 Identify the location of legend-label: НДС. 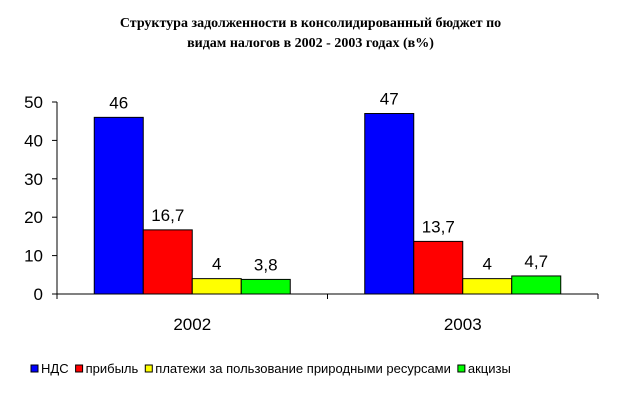
(55, 368).